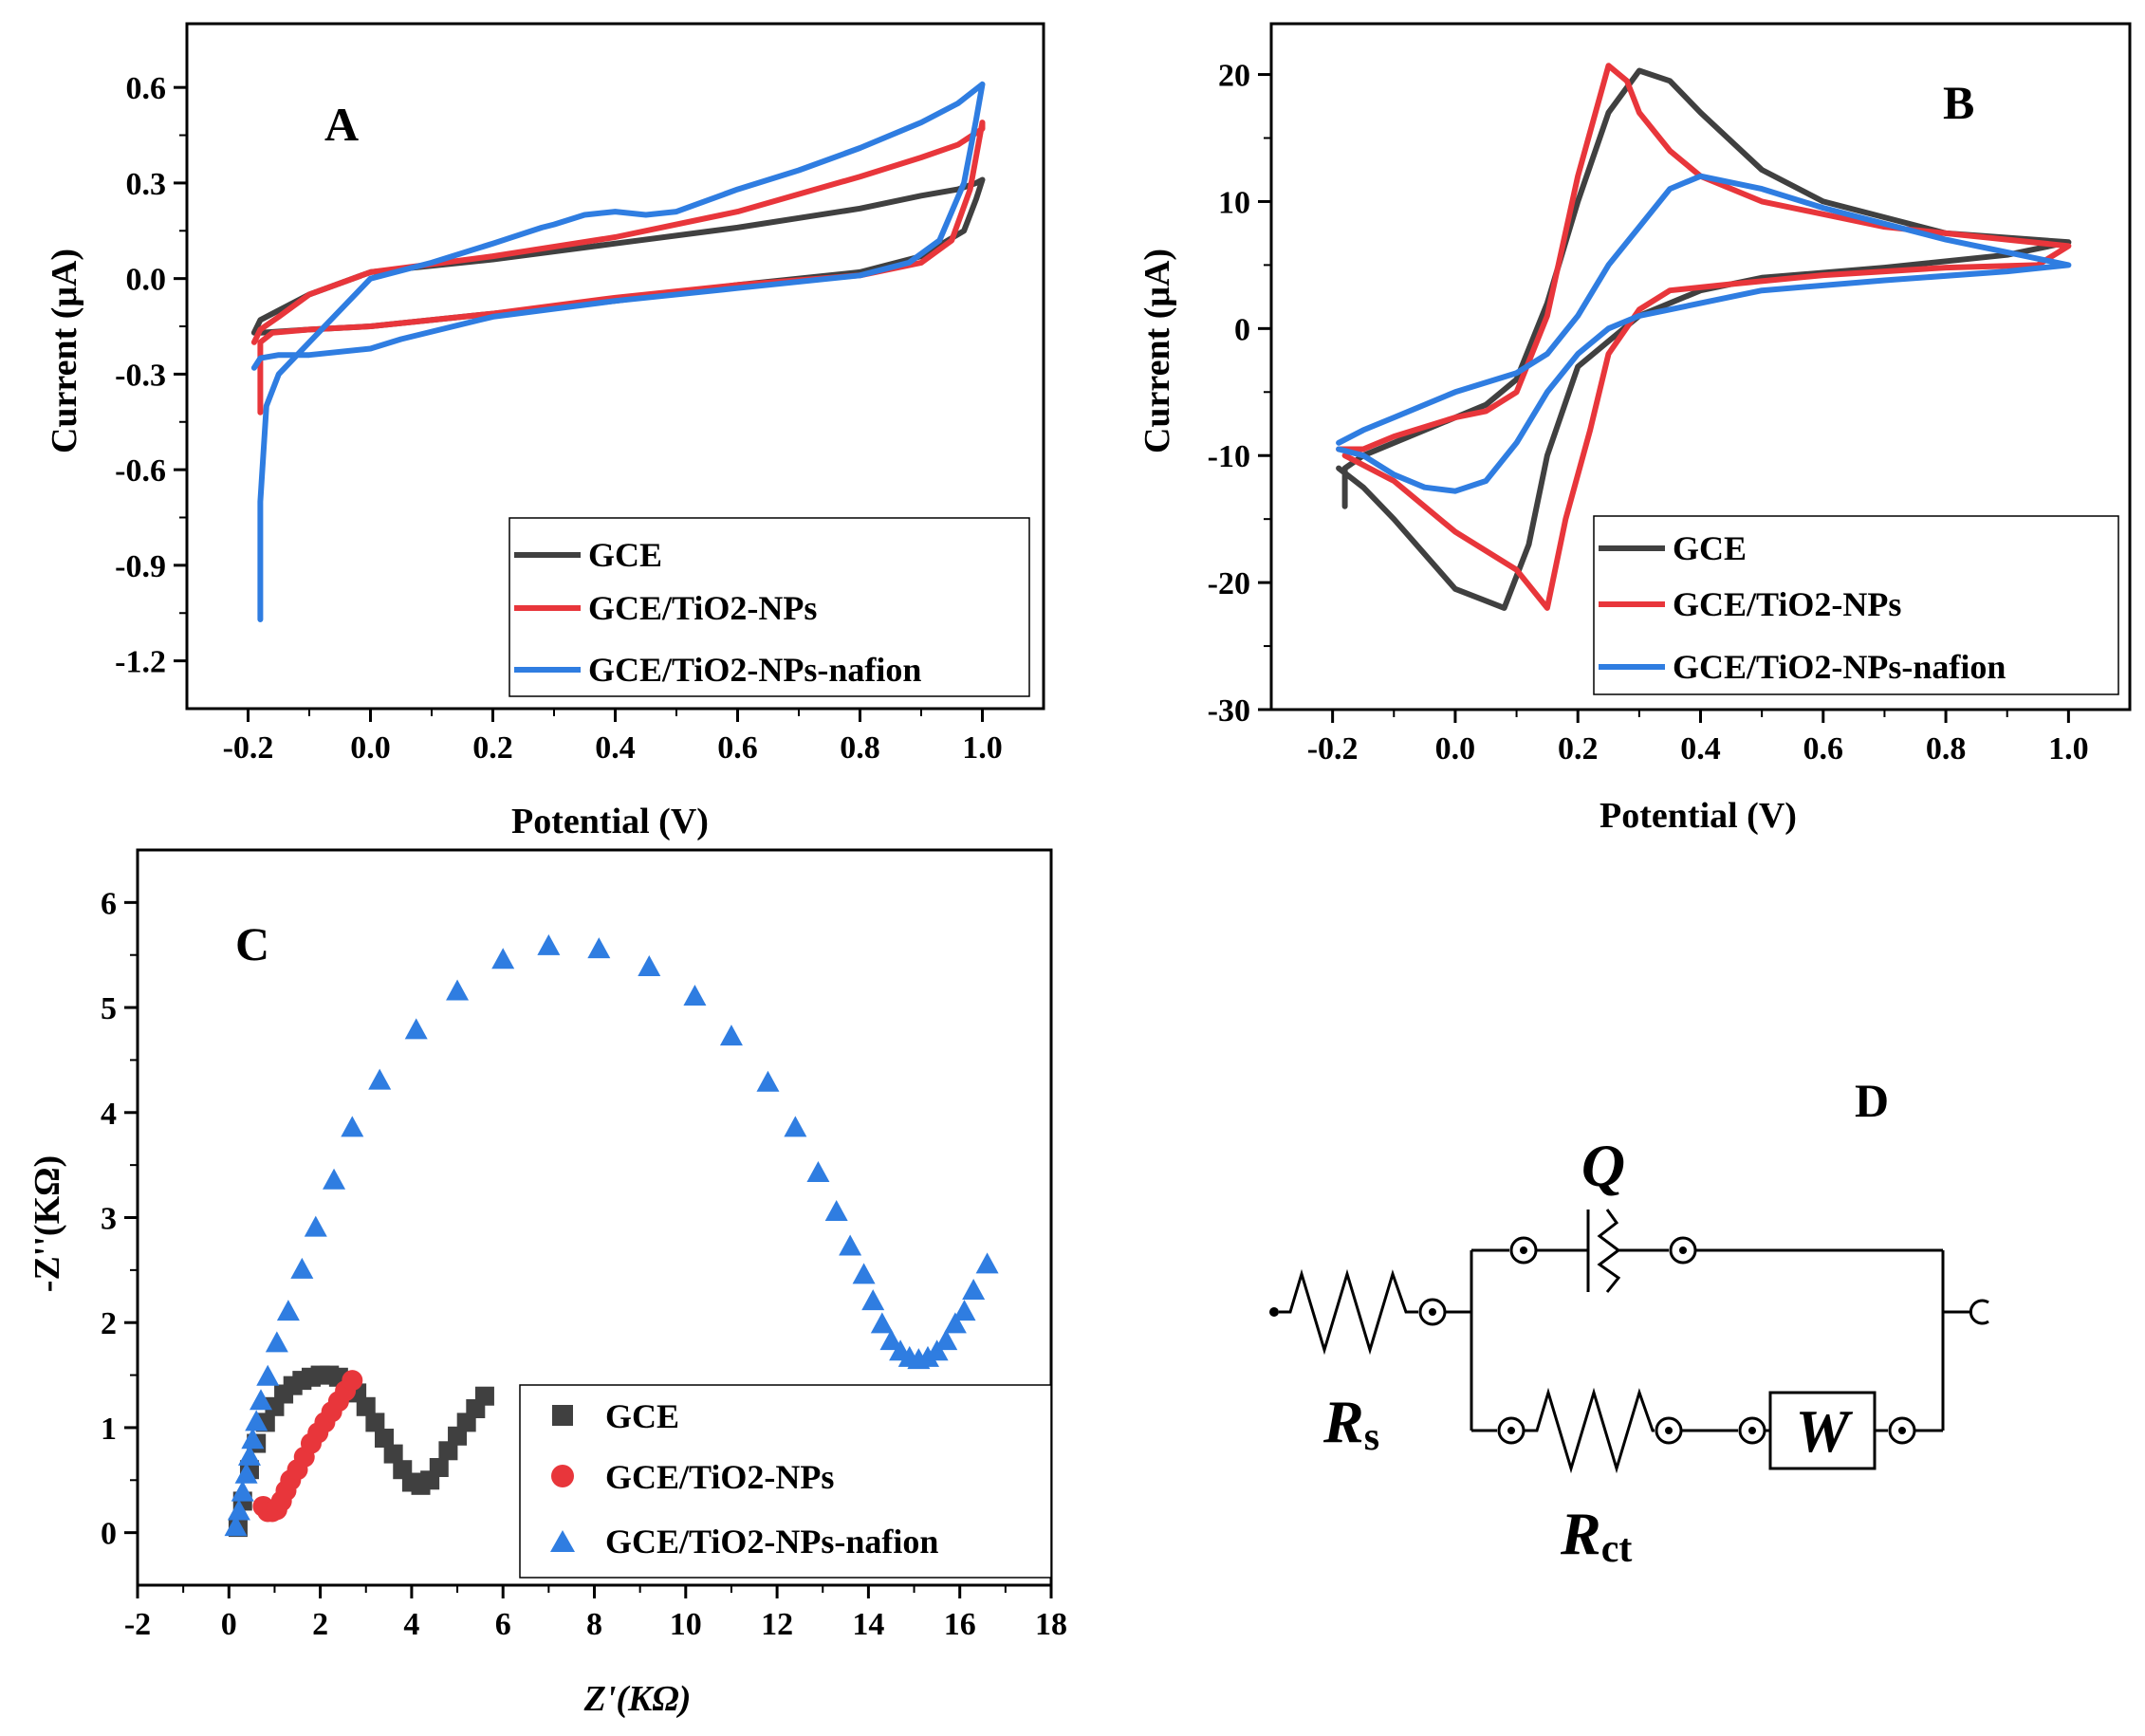 The width and height of the screenshot is (2145, 1736). What do you see at coordinates (720, 1477) in the screenshot?
I see `panel-c-legend-tio2: GCE/TiO2-NPs` at bounding box center [720, 1477].